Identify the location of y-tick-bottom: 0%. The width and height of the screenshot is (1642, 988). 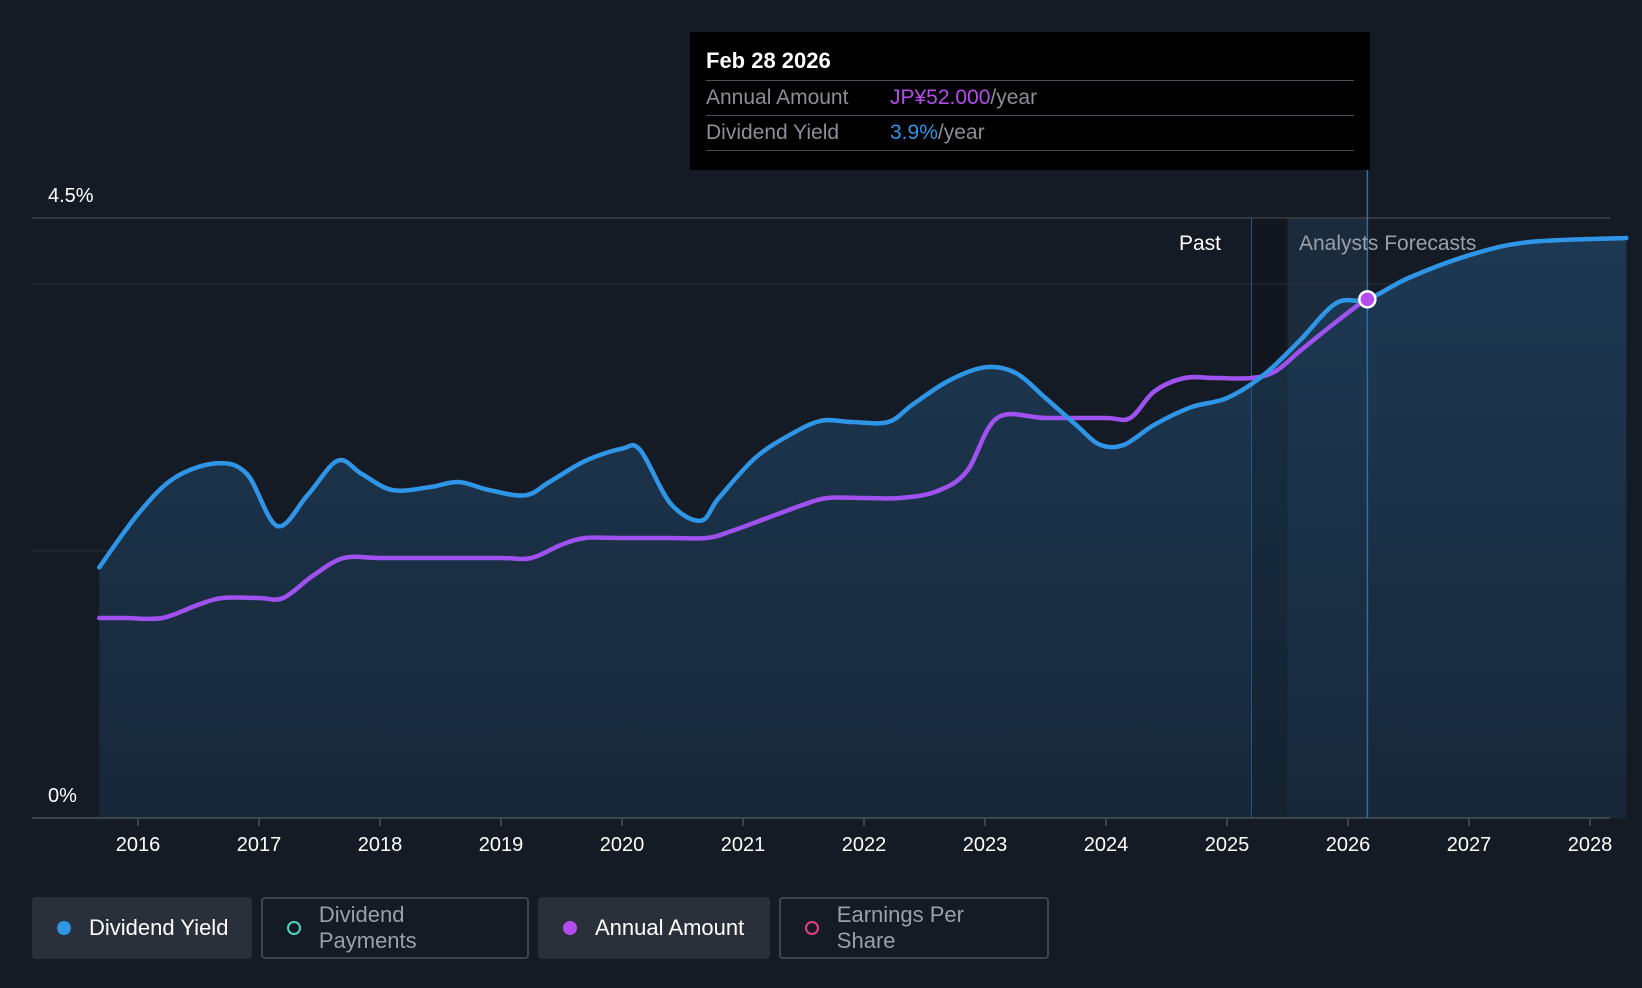
(62, 796).